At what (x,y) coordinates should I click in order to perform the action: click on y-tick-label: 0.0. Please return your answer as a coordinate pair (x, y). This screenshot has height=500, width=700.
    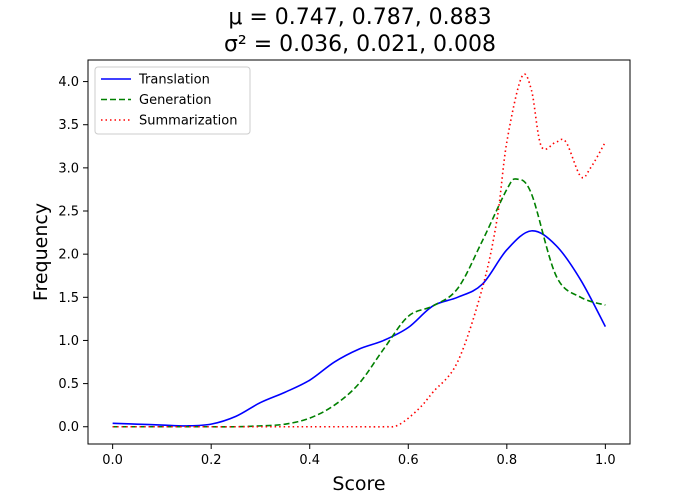
    Looking at the image, I should click on (68, 427).